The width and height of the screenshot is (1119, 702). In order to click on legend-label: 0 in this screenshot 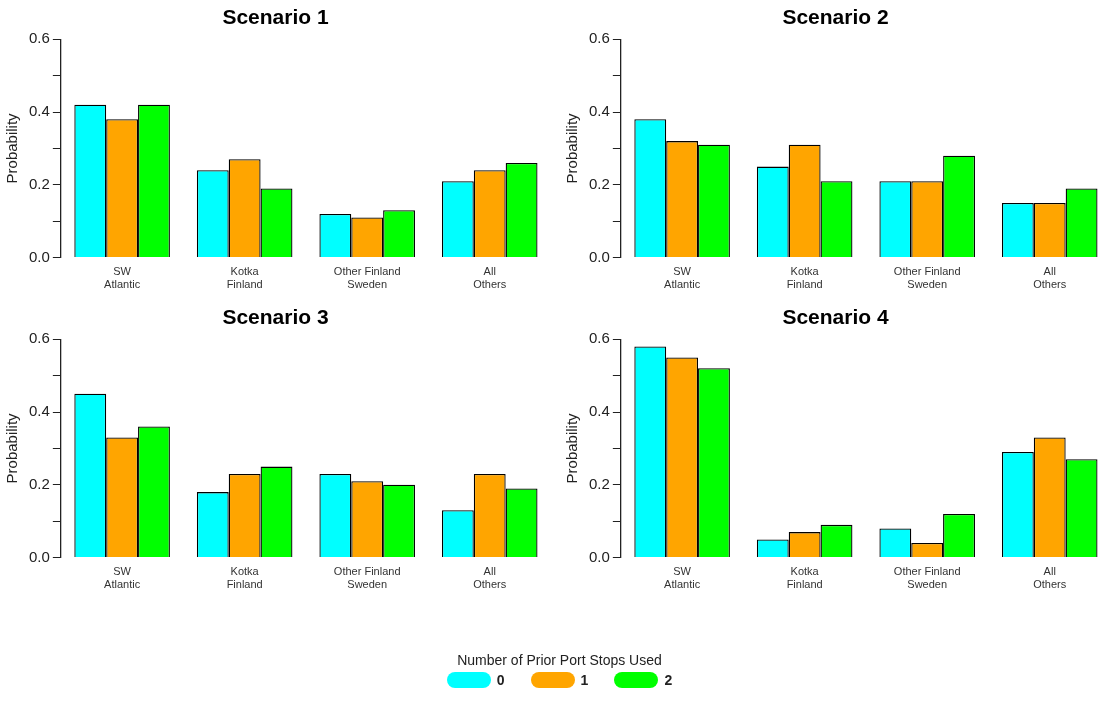, I will do `click(500, 680)`.